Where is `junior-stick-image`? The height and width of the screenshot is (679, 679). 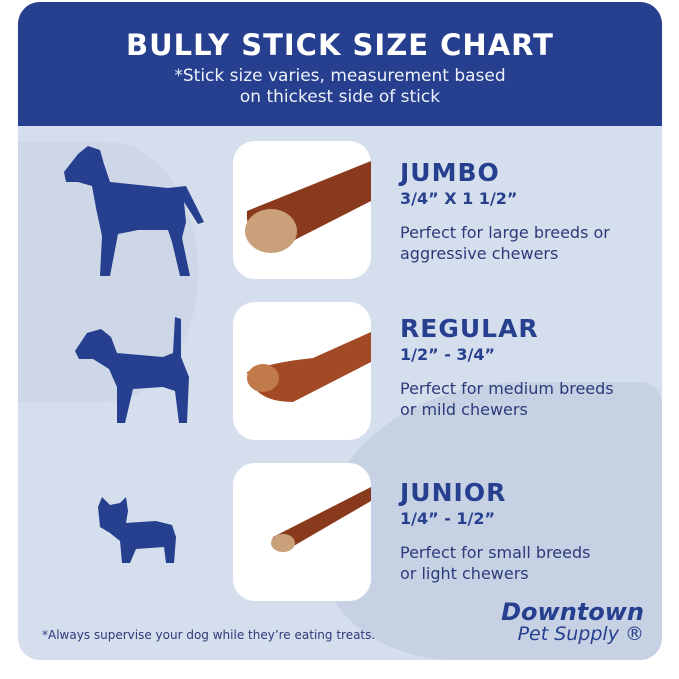 junior-stick-image is located at coordinates (302, 532).